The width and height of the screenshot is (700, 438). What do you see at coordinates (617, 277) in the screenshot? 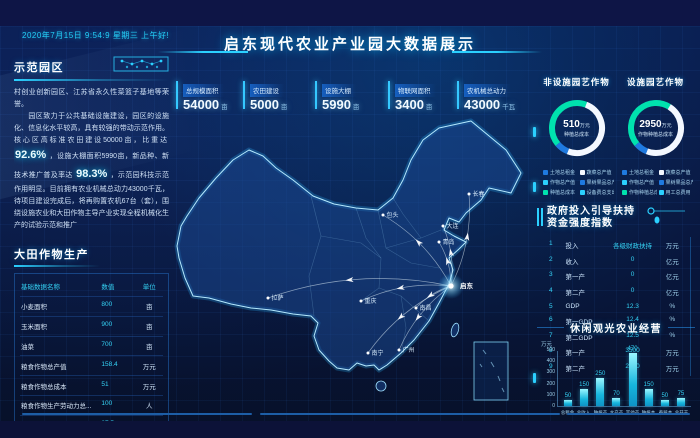
I see `table-row: 3 第一产 0 亿元` at bounding box center [617, 277].